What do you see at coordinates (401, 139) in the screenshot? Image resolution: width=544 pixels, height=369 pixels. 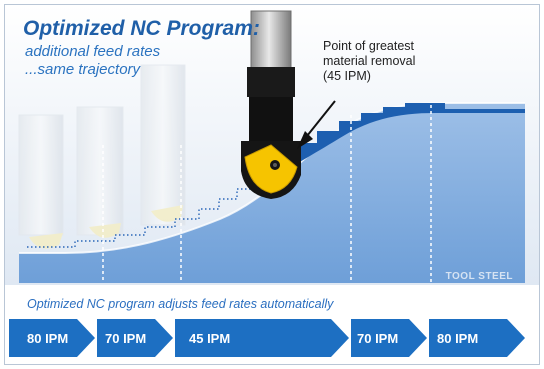 I see `material-steps` at bounding box center [401, 139].